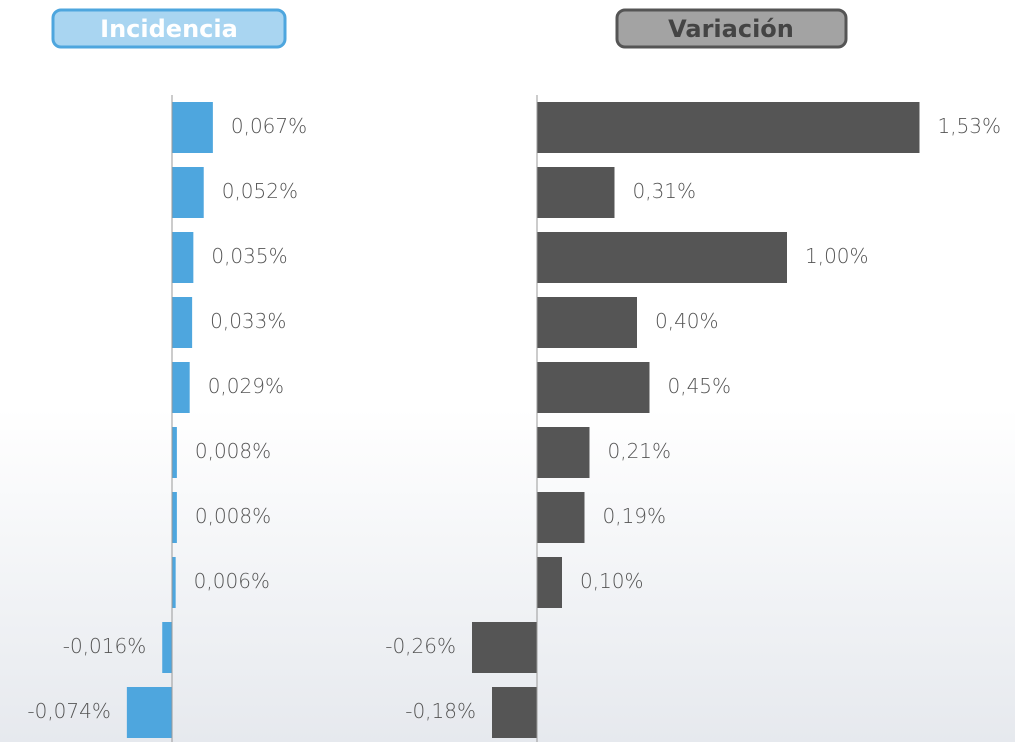 The height and width of the screenshot is (742, 1015). What do you see at coordinates (269, 126) in the screenshot?
I see `data-label: 0,067%` at bounding box center [269, 126].